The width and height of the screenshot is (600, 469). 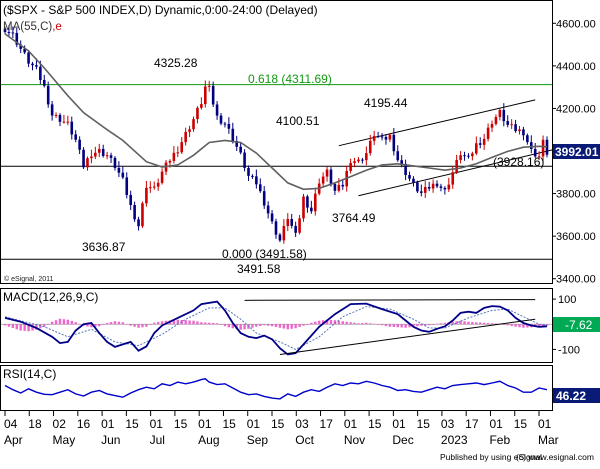 What do you see at coordinates (454, 440) in the screenshot?
I see `time-tick-month: 2023` at bounding box center [454, 440].